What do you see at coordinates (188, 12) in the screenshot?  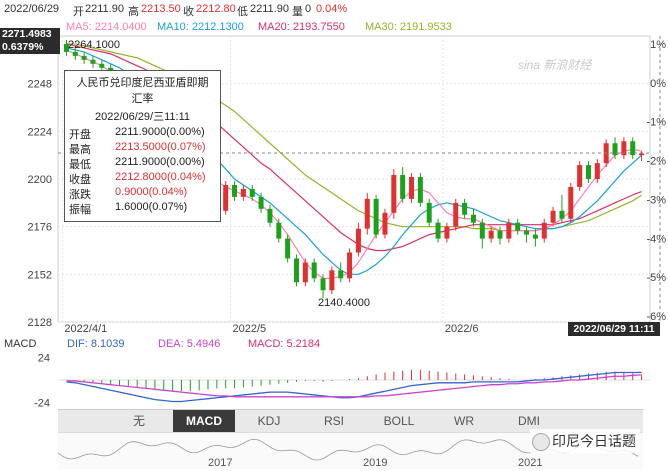 I see `close-label: 收` at bounding box center [188, 12].